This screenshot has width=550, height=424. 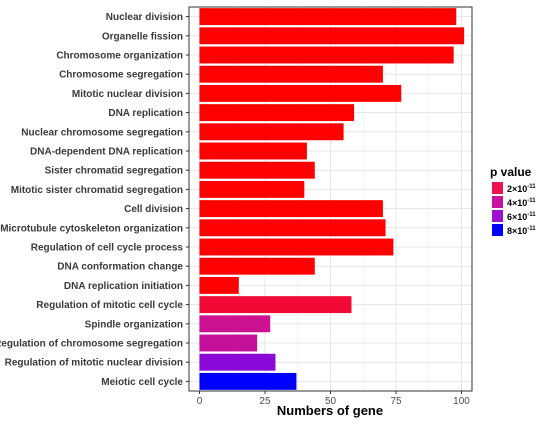 What do you see at coordinates (114, 171) in the screenshot?
I see `category-label: Sister chromatid segregation` at bounding box center [114, 171].